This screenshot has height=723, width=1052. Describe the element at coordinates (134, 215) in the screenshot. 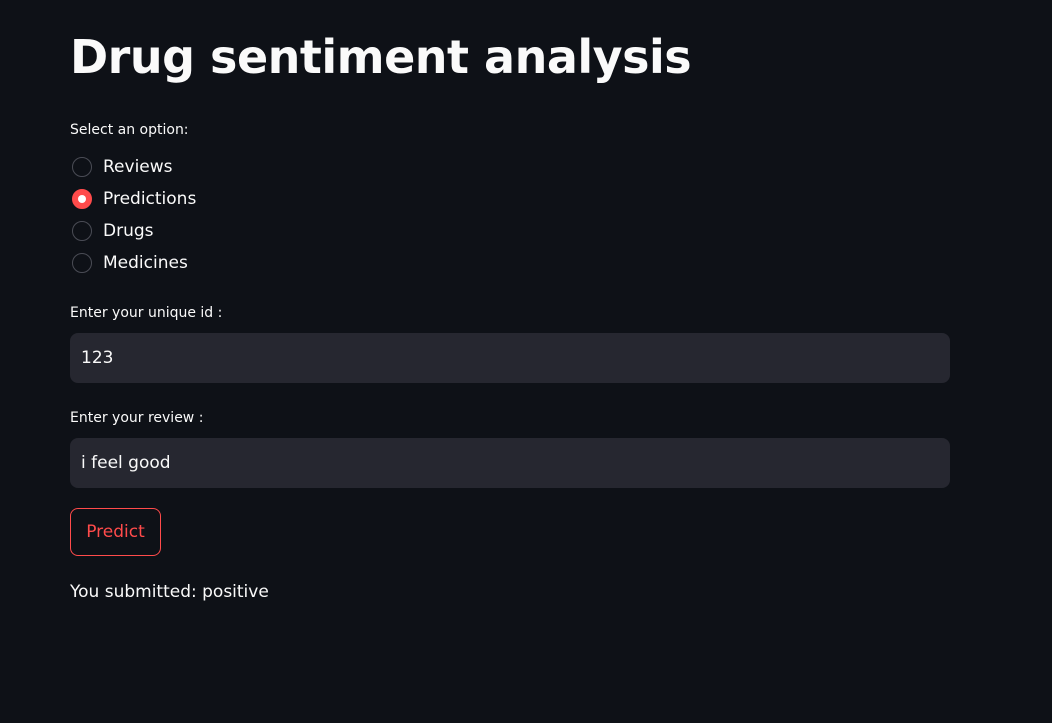

I see `option-radio-group: Reviews Predictions Drugs Medicines` at that location.